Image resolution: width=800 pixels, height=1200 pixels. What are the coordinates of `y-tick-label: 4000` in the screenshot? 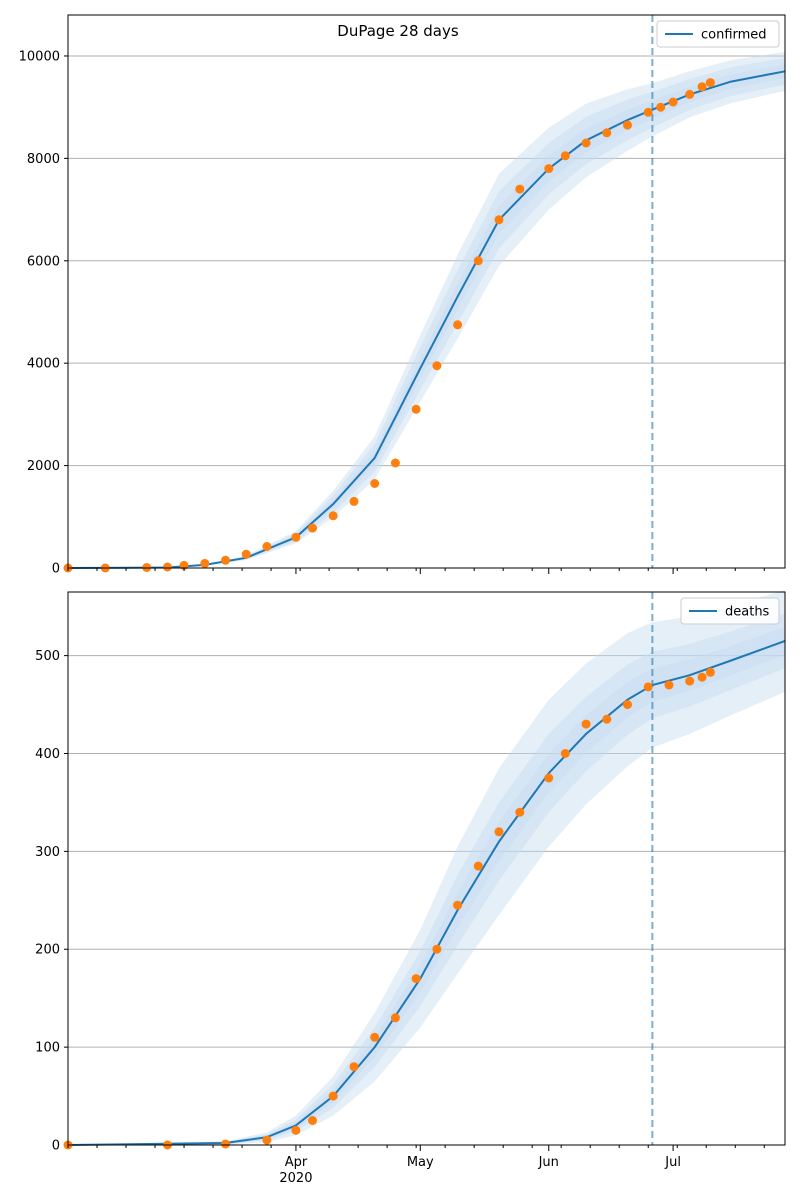 It's located at (43, 364).